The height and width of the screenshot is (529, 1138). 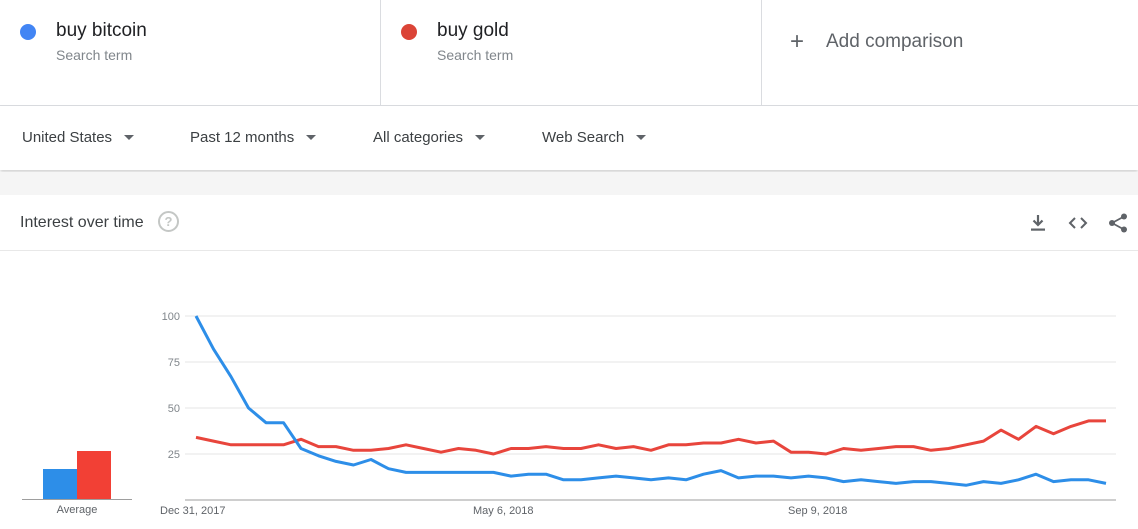 I want to click on term-name: buy bitcoin, so click(x=101, y=30).